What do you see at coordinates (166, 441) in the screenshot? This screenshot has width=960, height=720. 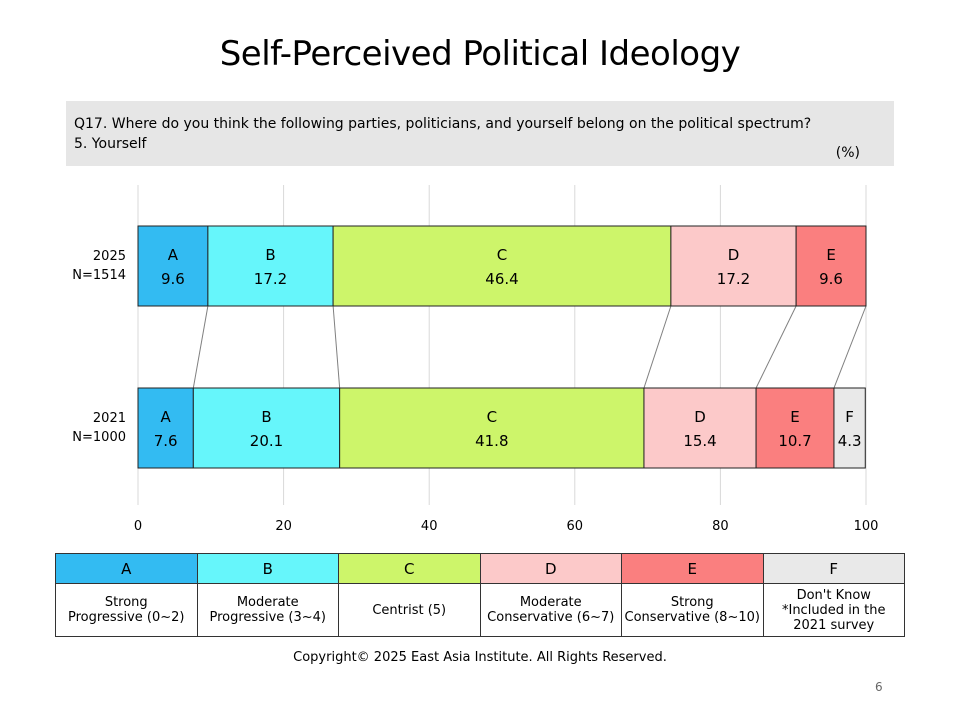 I see `data-label: 7.6` at bounding box center [166, 441].